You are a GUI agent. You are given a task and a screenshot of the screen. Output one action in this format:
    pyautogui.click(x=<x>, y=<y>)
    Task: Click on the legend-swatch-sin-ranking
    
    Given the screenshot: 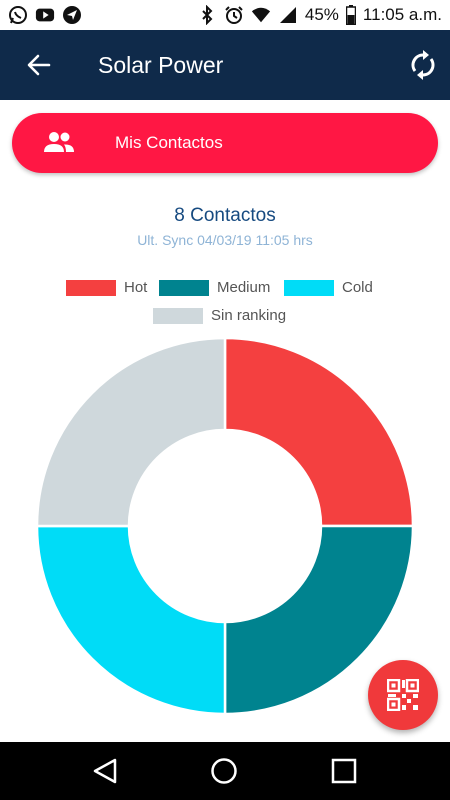 What is the action you would take?
    pyautogui.click(x=178, y=316)
    